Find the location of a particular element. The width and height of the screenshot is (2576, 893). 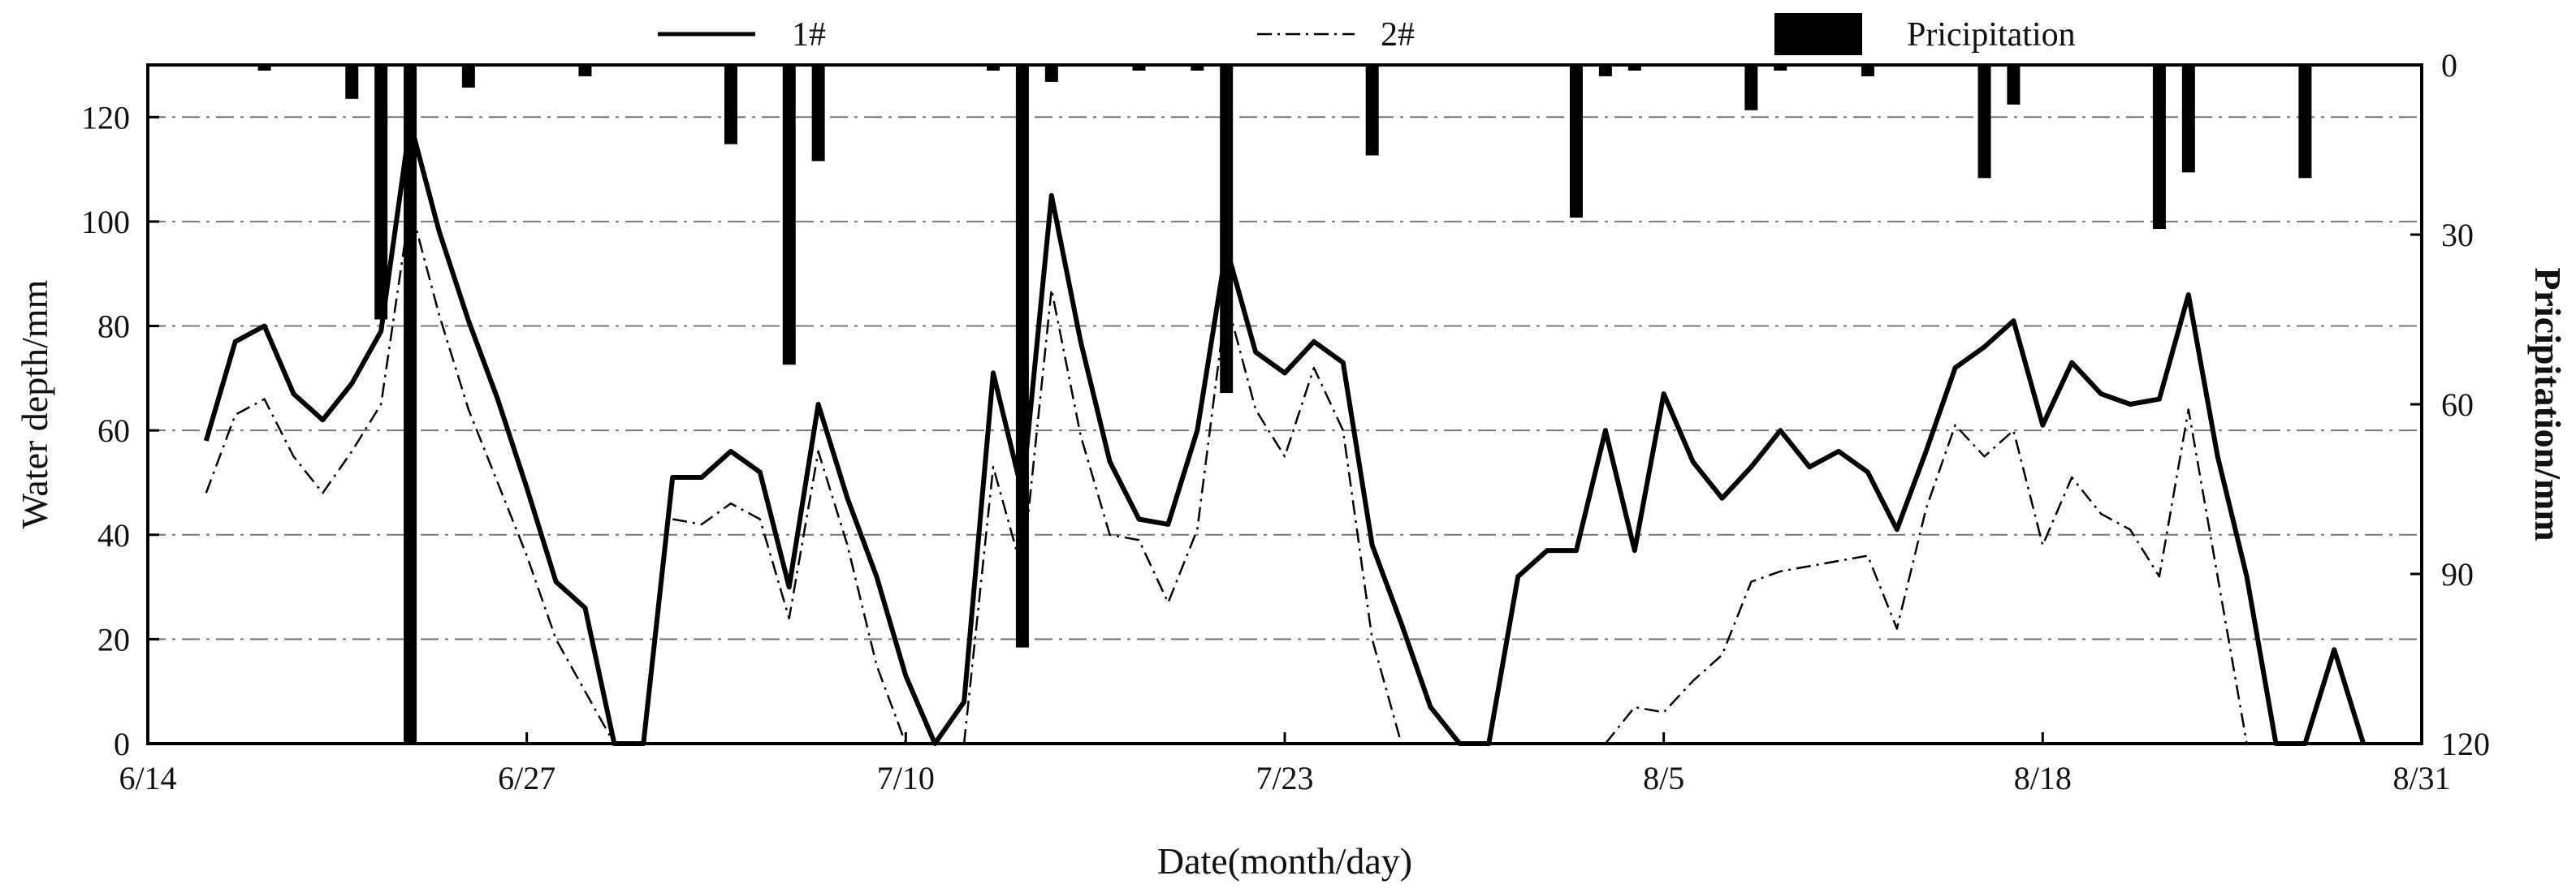

x-tick-label: 6/14 is located at coordinates (148, 778).